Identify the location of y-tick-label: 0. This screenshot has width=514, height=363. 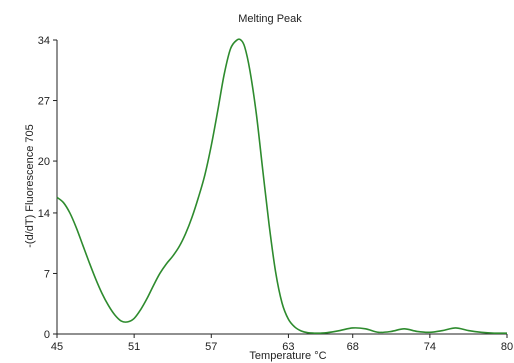
(47, 335).